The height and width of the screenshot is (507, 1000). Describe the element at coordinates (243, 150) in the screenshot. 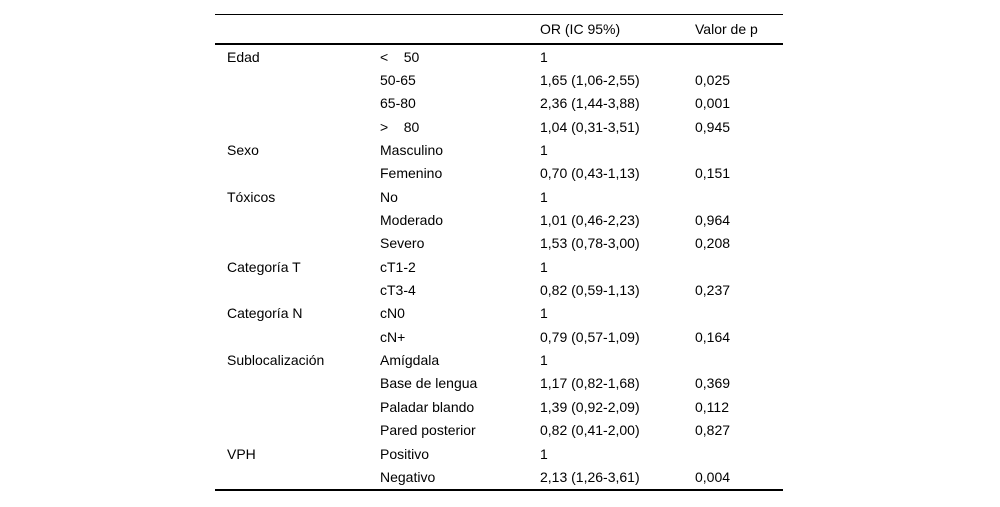

I see `cell-variable: Sexo` at that location.